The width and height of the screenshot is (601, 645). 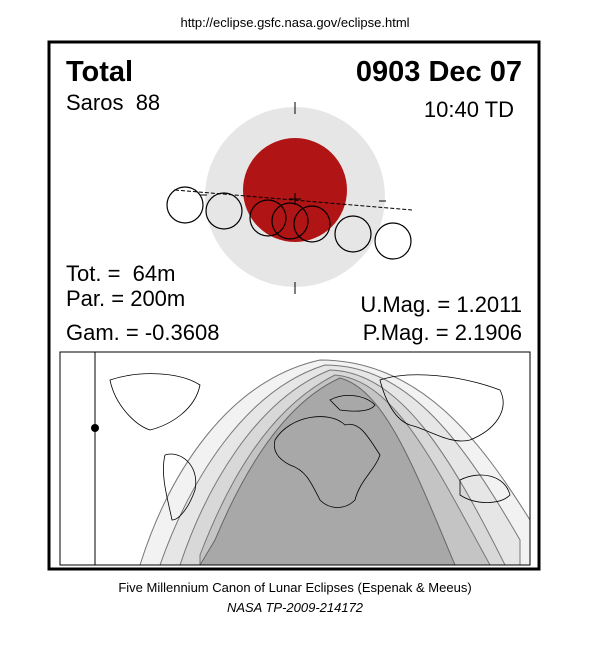 I want to click on par: Par. = 200m, so click(x=125, y=298).